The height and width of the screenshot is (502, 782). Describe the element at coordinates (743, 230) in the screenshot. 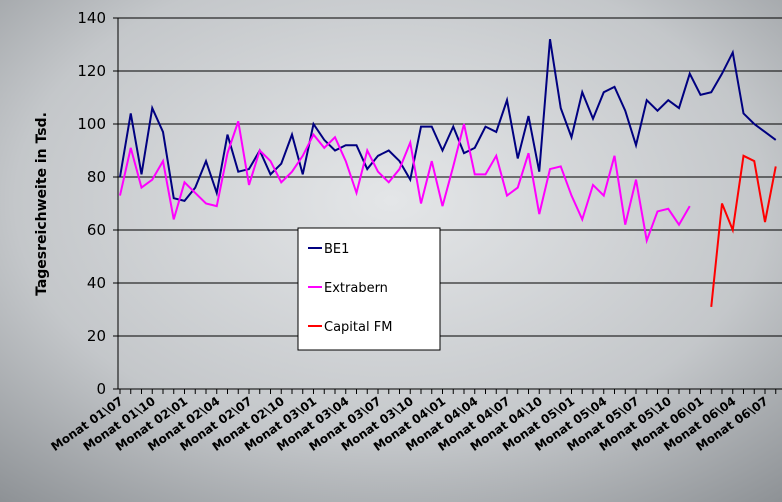

I see `series-line` at that location.